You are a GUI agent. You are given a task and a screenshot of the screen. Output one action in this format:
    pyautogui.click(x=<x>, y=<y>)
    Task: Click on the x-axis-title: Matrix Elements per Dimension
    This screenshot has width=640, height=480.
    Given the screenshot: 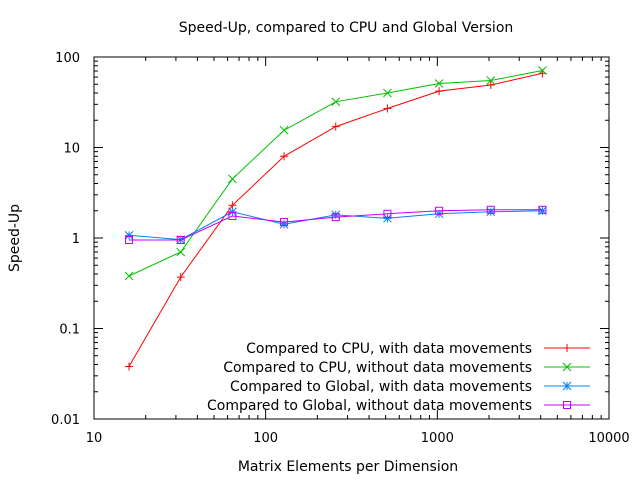 What is the action you would take?
    pyautogui.click(x=348, y=467)
    